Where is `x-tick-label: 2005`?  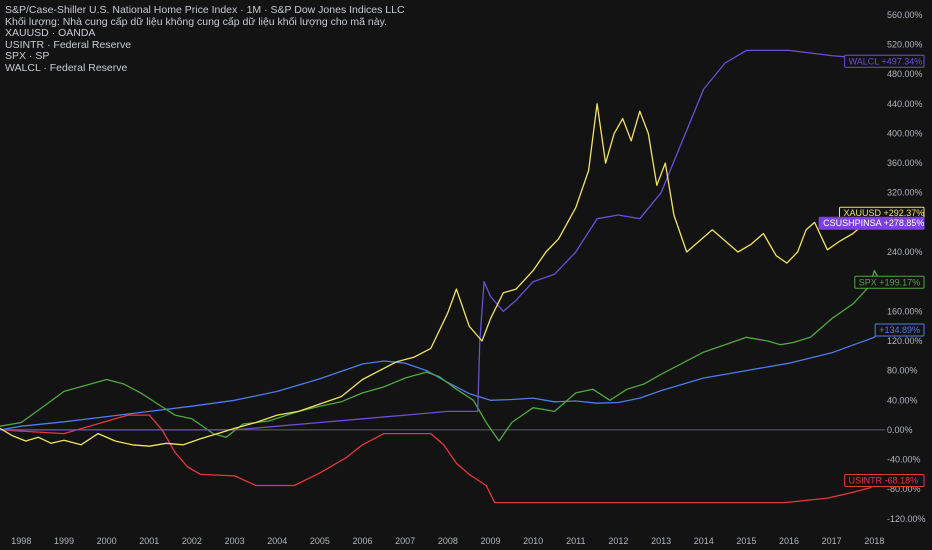
x-tick-label: 2005 is located at coordinates (320, 541).